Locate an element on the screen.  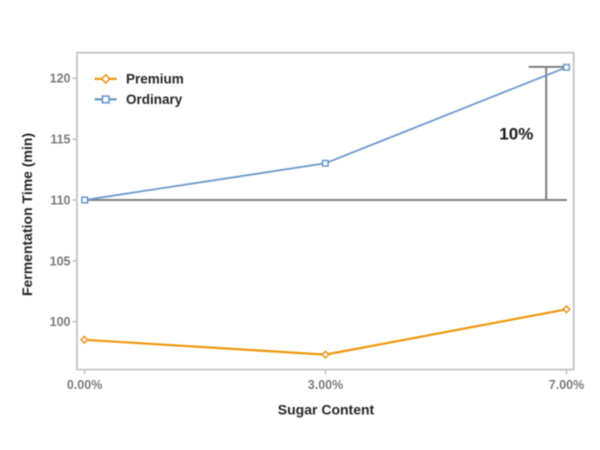
svg-text: Ordinary is located at coordinates (154, 99).